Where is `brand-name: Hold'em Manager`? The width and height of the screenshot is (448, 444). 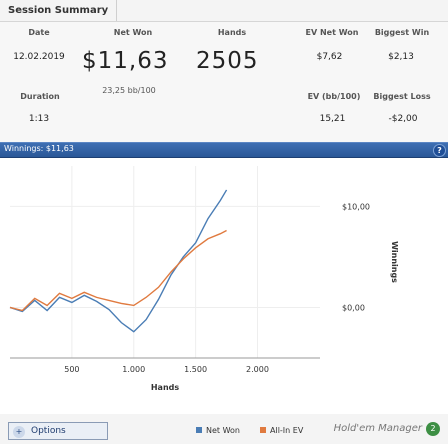
brand-name: Hold'em Manager is located at coordinates (377, 428).